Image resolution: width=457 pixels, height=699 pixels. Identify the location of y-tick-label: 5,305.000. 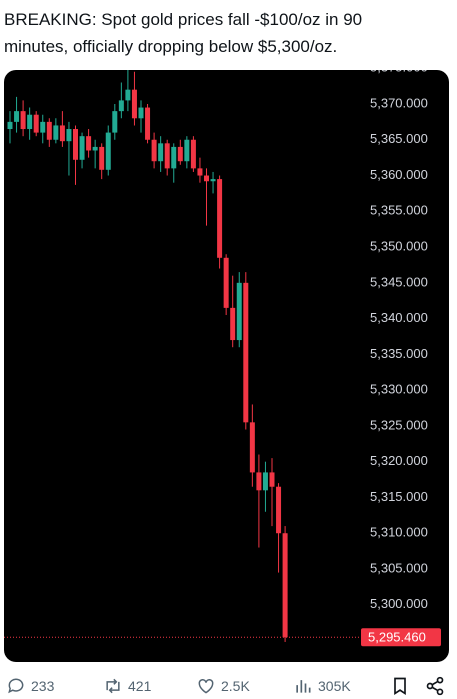
(399, 567).